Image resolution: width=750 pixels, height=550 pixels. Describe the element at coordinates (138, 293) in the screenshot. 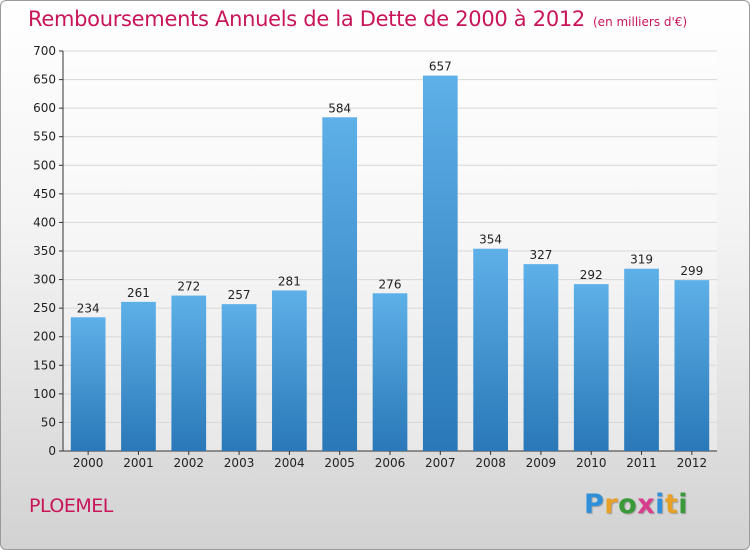

I see `bar-value-label: 261` at that location.